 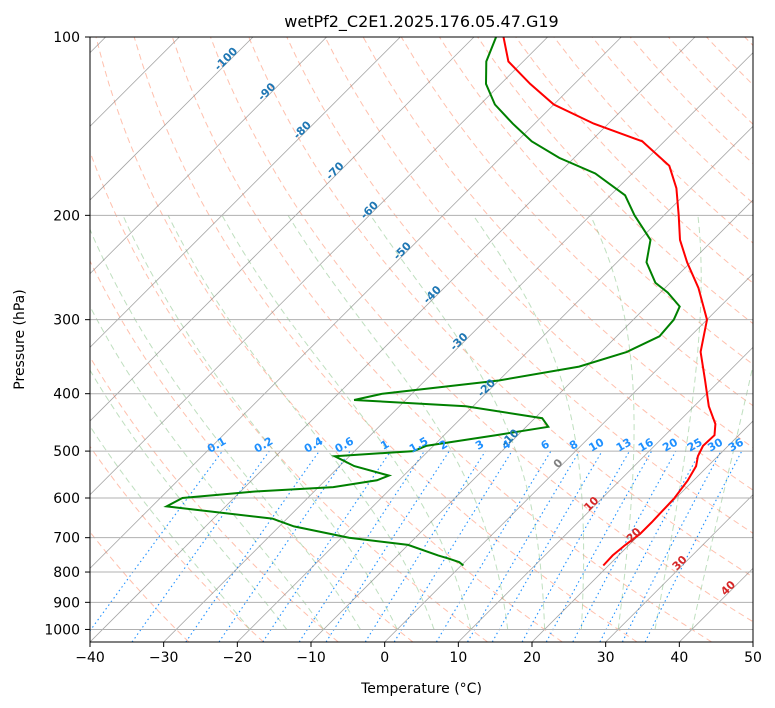 I want to click on x-axis-title: Temperature (°C), so click(x=421, y=689).